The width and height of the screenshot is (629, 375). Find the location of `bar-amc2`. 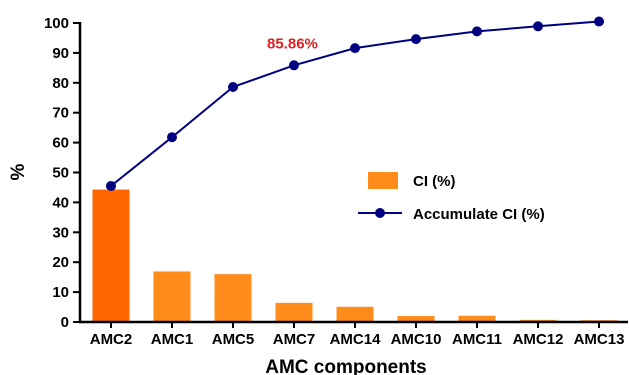

bar-amc2 is located at coordinates (111, 255).